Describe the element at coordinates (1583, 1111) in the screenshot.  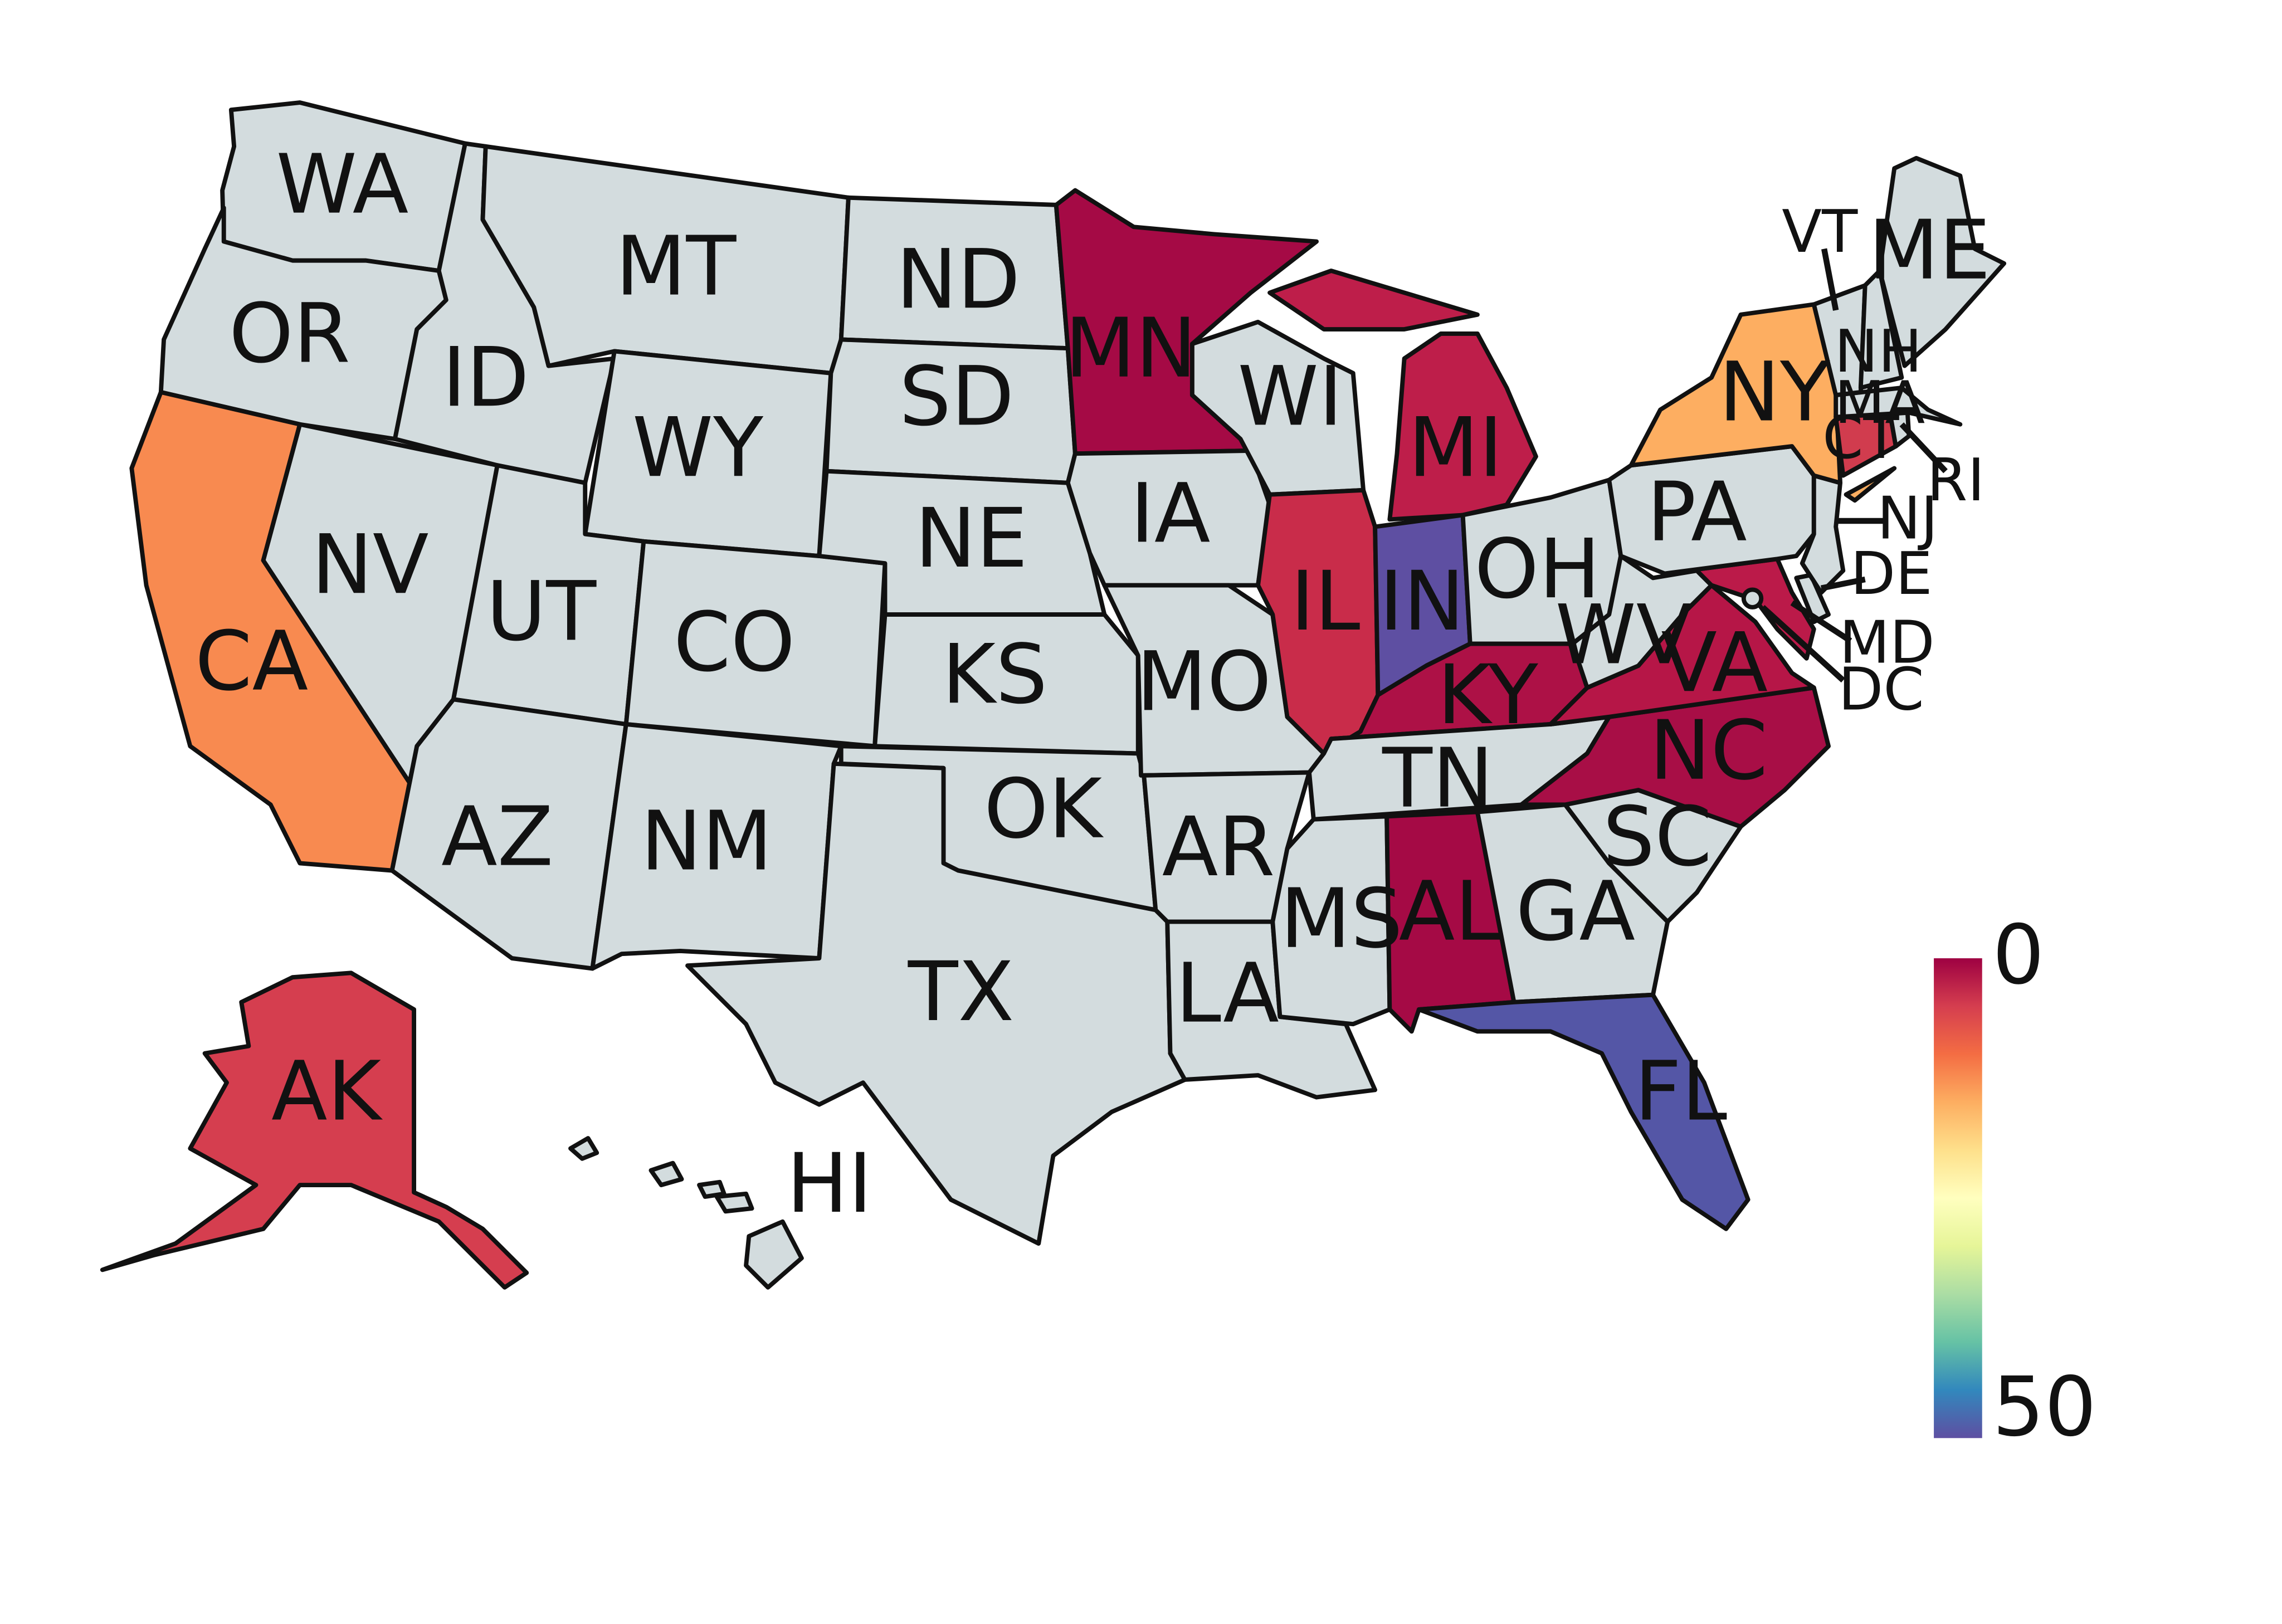
I see `state-FL` at that location.